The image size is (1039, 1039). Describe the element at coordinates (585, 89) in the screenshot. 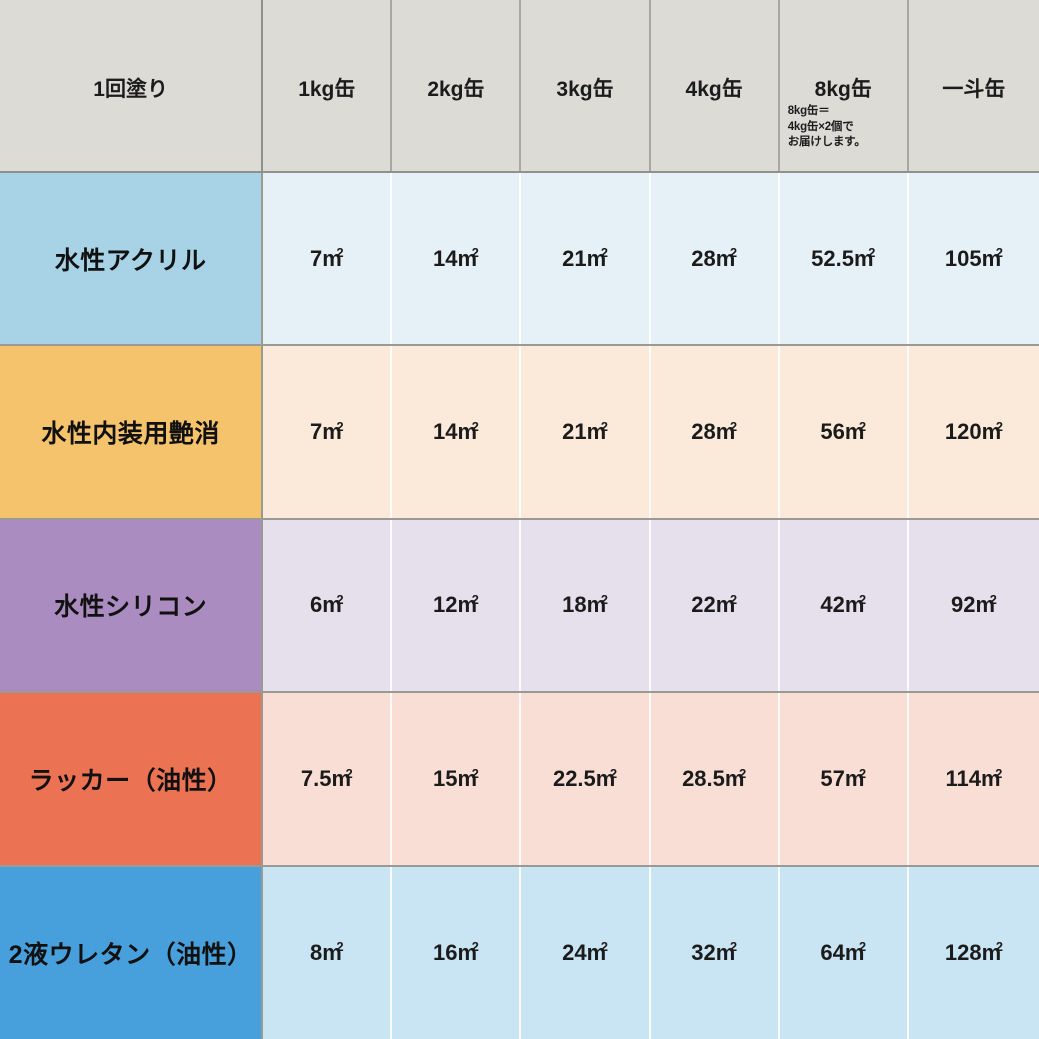

I see `column-header-label: 3kg缶` at that location.